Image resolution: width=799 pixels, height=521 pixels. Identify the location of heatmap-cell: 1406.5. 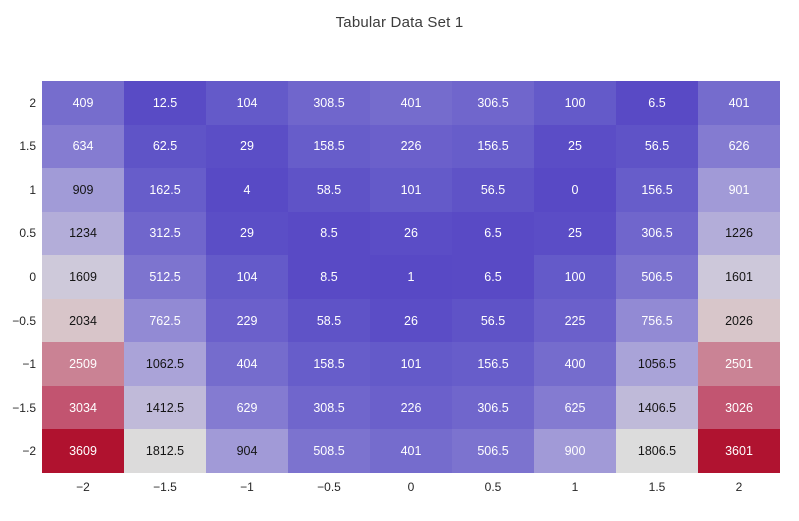
(657, 407).